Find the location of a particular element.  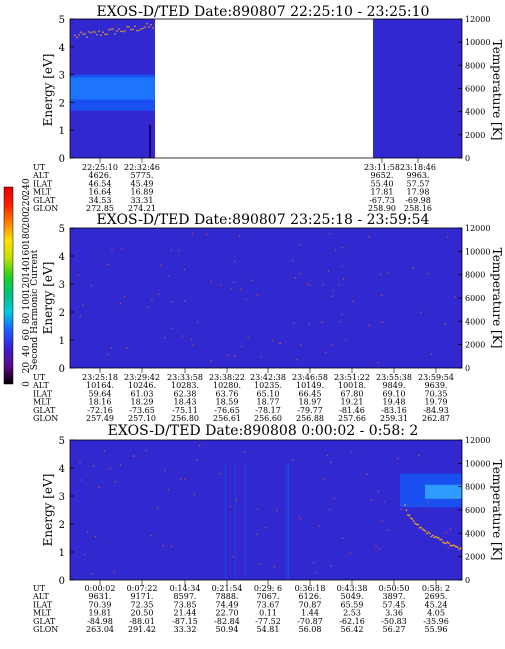

table-row-label: ALT is located at coordinates (40, 175).